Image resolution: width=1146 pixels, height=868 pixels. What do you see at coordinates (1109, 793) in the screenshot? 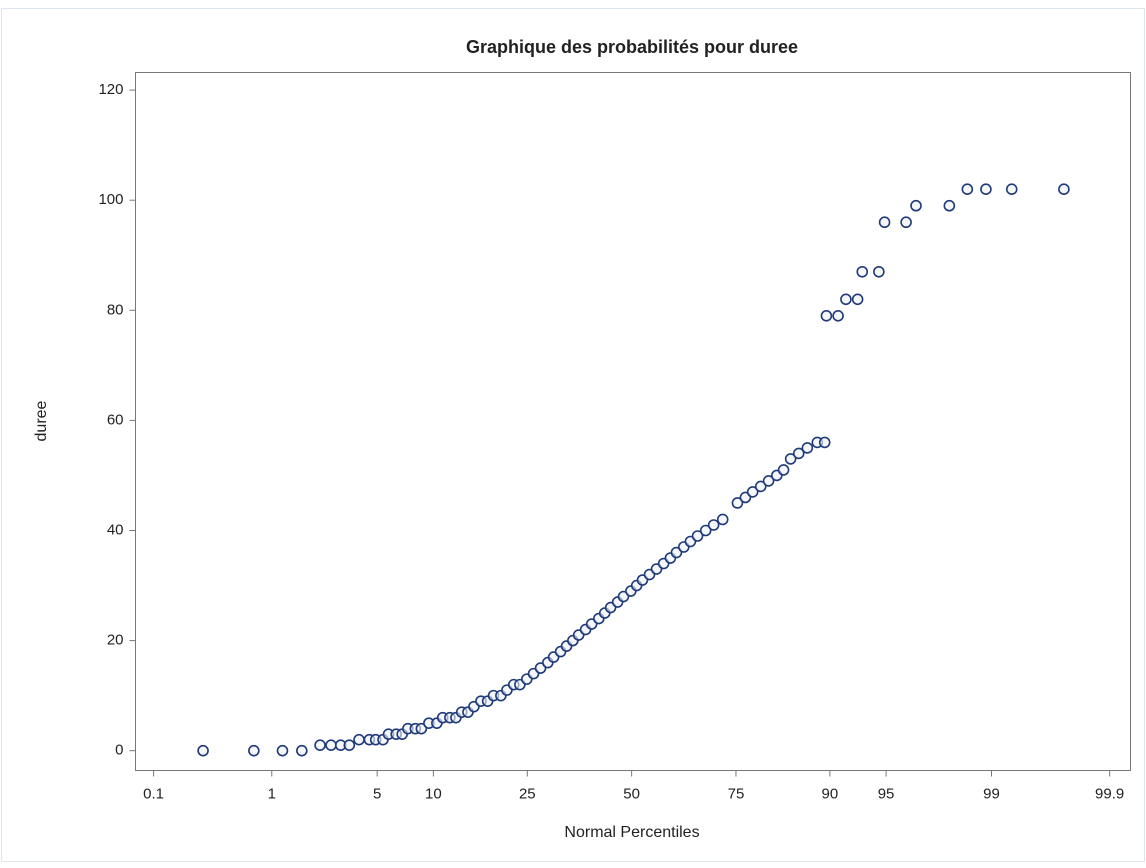
I see `x-tick-label: 99.9` at bounding box center [1109, 793].